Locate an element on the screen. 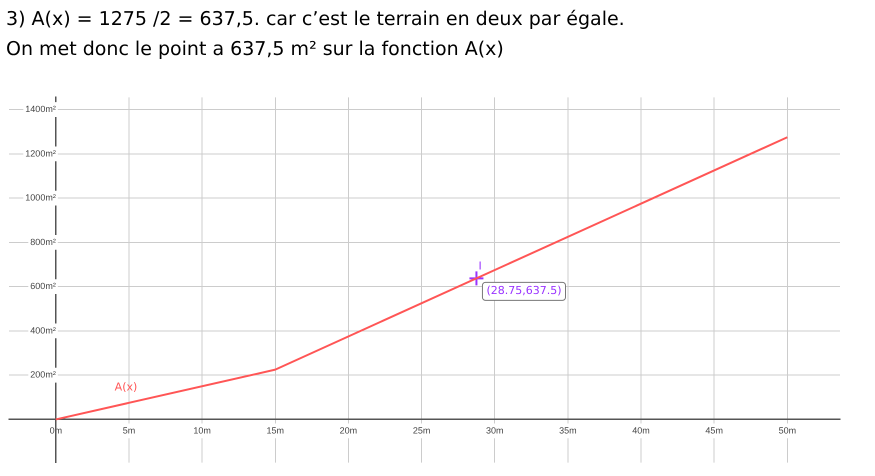 The image size is (875, 476). x-tick-label: 30m is located at coordinates (495, 430).